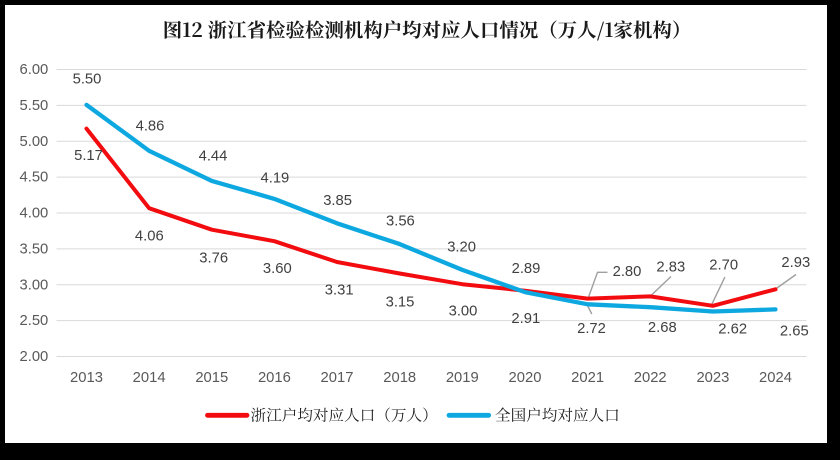 This screenshot has width=840, height=460. Describe the element at coordinates (213, 157) in the screenshot. I see `svg-text: 4.44` at that location.